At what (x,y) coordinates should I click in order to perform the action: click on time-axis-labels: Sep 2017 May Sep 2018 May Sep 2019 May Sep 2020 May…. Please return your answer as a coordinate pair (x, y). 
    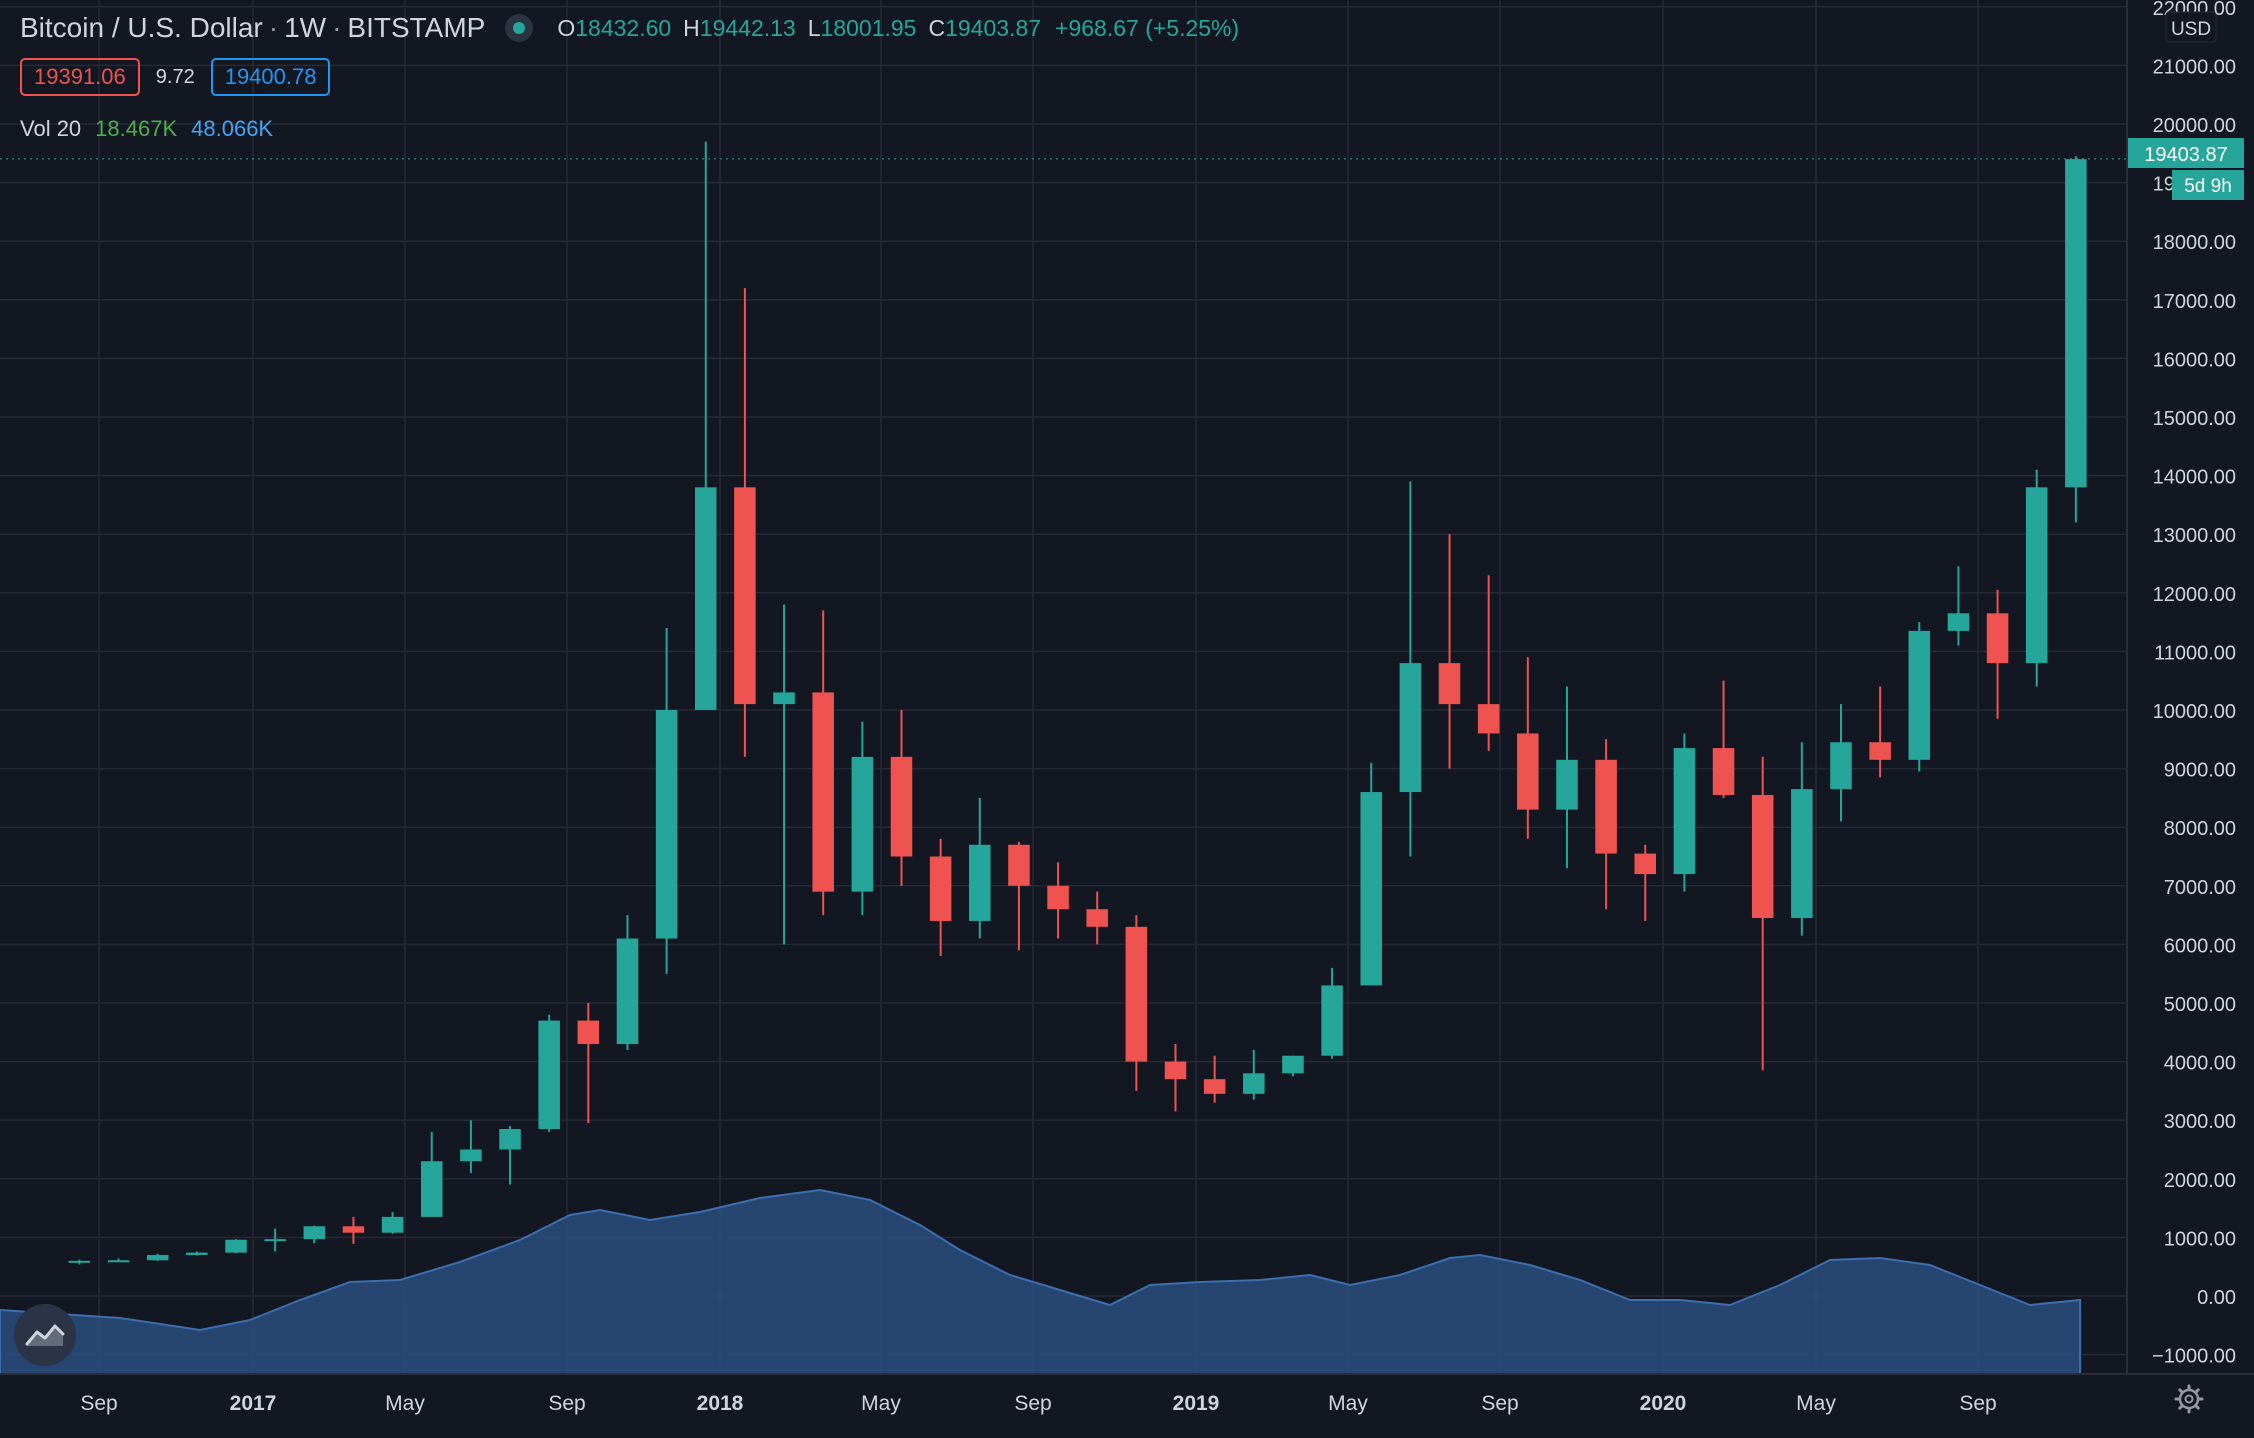
    Looking at the image, I should click on (1038, 1403).